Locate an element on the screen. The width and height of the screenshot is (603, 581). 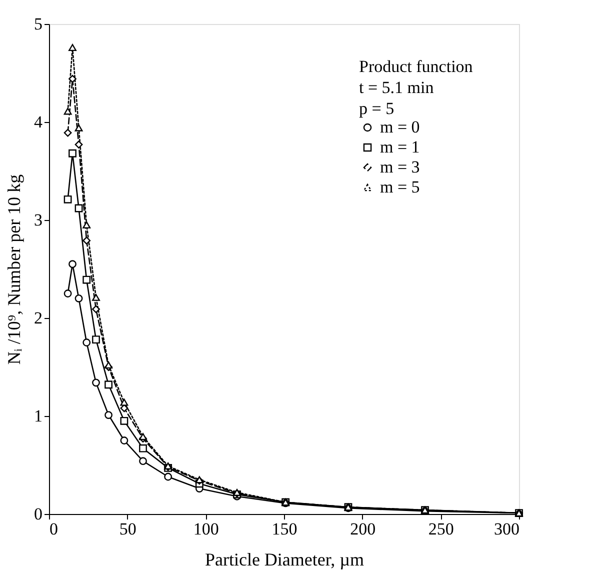
annotation: Product function is located at coordinates (416, 66).